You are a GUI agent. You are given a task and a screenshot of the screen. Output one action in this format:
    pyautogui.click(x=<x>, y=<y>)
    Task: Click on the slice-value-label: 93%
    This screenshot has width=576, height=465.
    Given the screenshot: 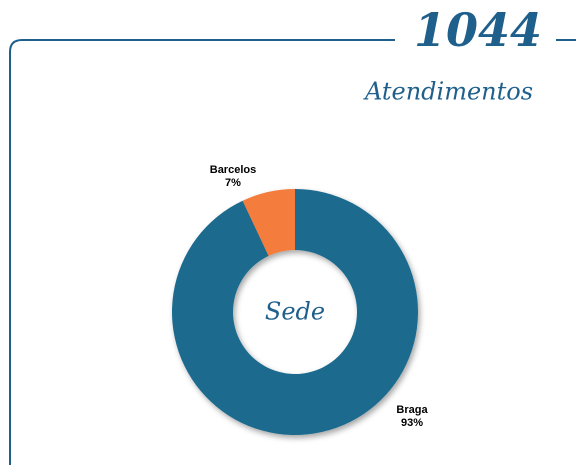 What is the action you would take?
    pyautogui.click(x=412, y=423)
    